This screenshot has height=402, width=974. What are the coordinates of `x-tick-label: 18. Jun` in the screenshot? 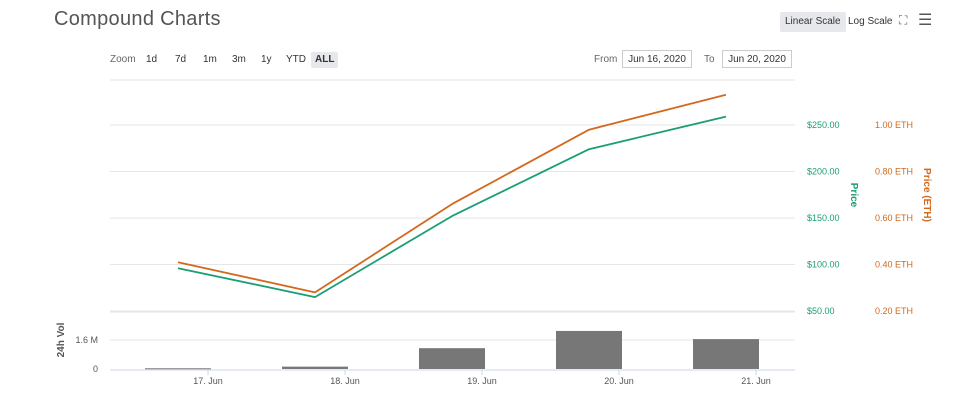 It's located at (345, 381).